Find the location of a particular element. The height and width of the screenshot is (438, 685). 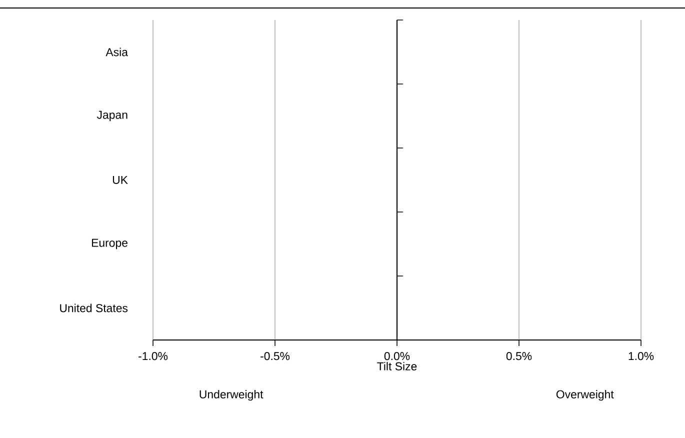

y-tick-label: Japan is located at coordinates (112, 116).